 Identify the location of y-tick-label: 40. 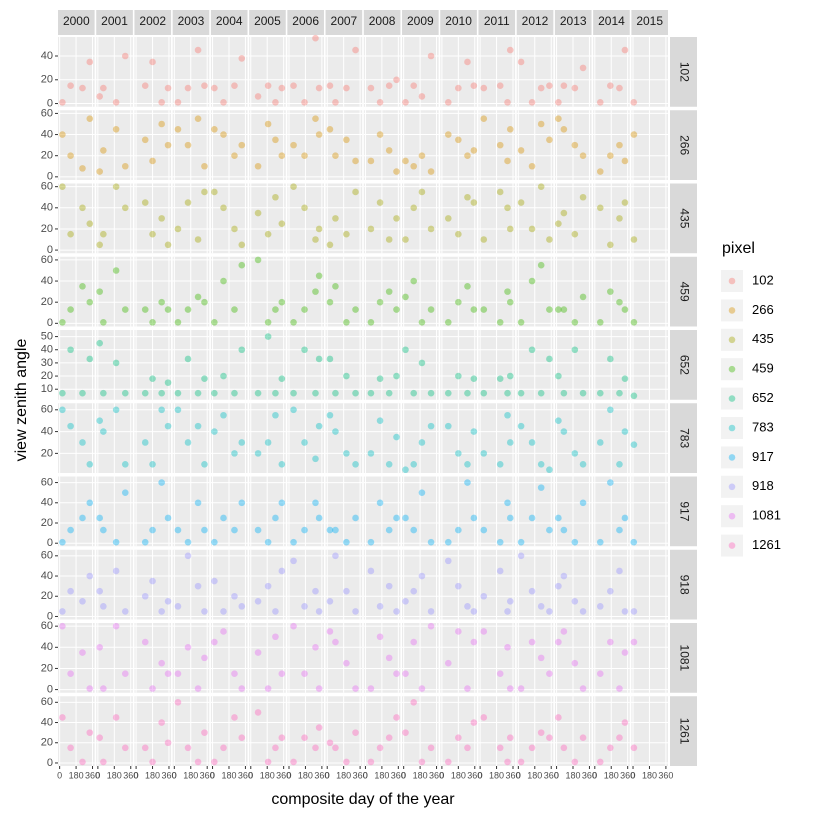
(47, 722).